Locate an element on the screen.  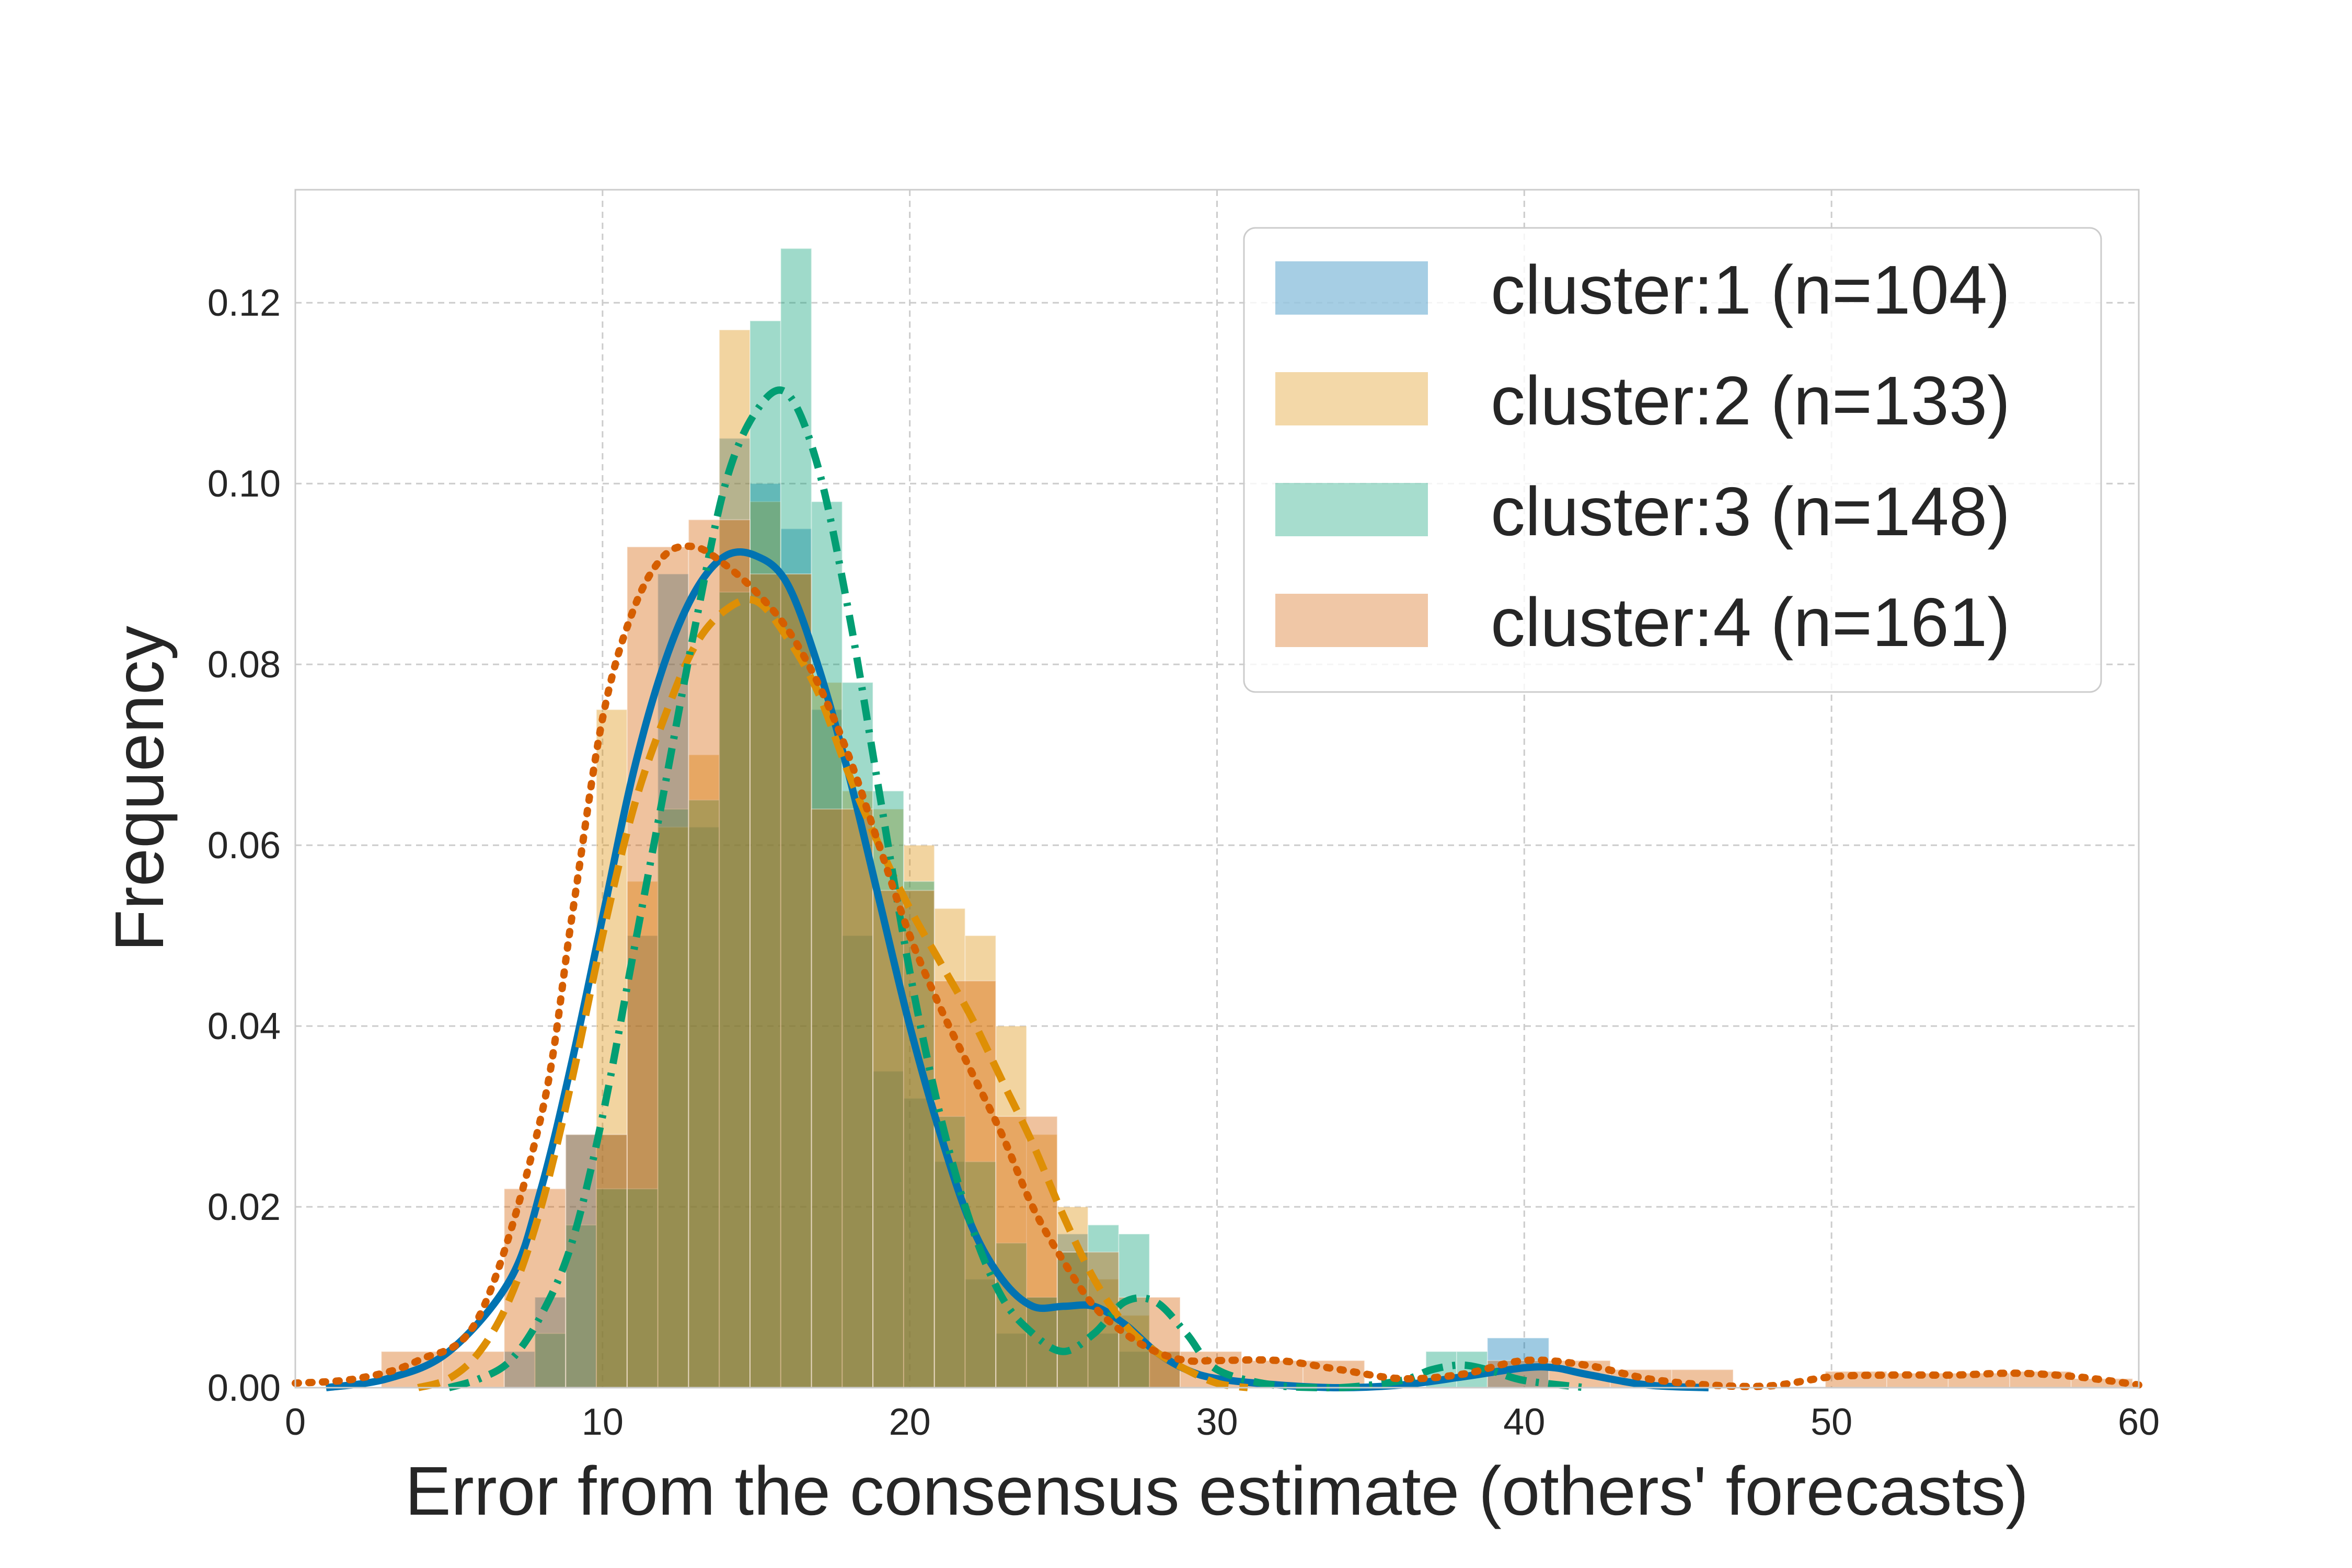
y-tick-label-0.02: 0.02 is located at coordinates (244, 1207).